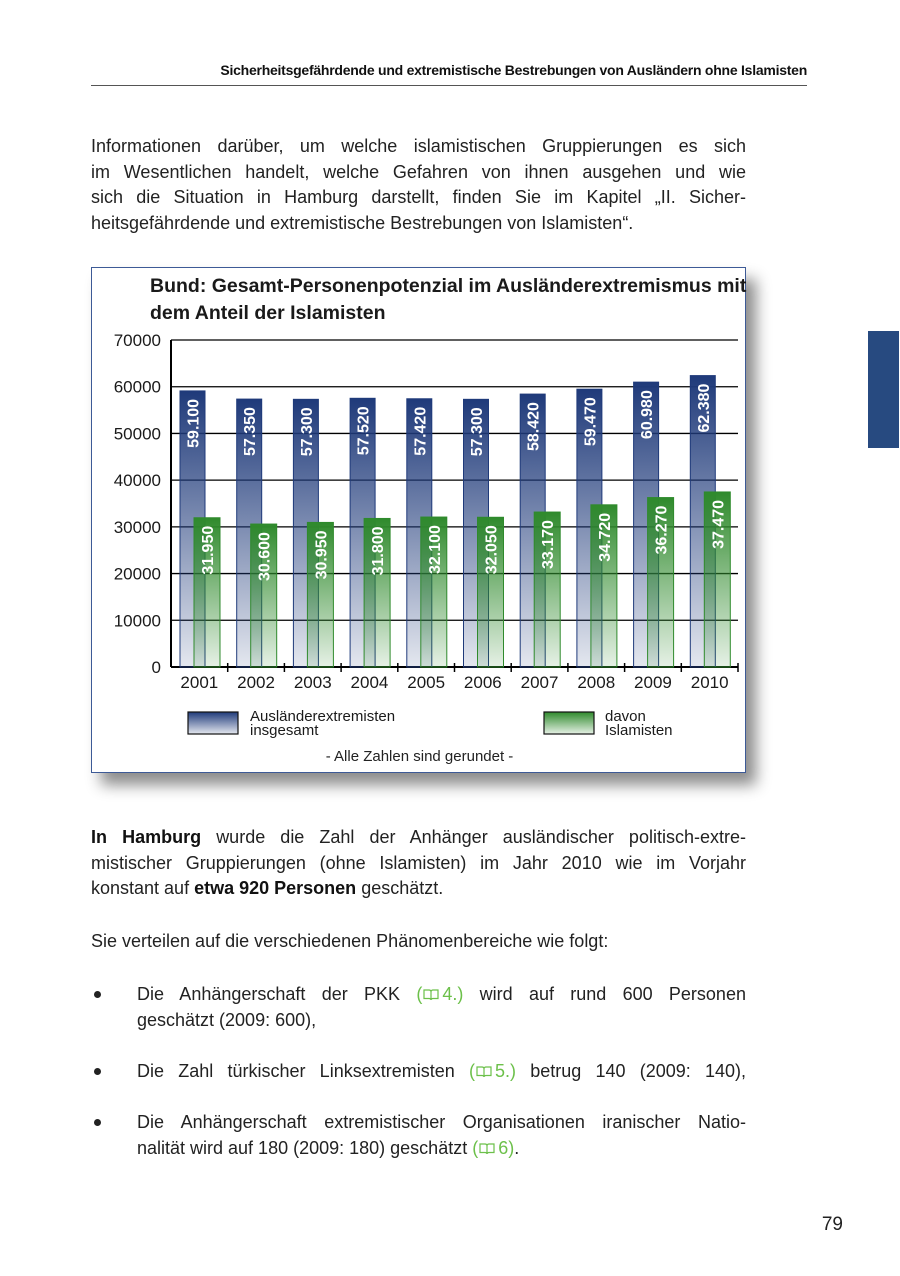 This screenshot has height=1276, width=900. I want to click on ref-label: 5.), so click(505, 1071).